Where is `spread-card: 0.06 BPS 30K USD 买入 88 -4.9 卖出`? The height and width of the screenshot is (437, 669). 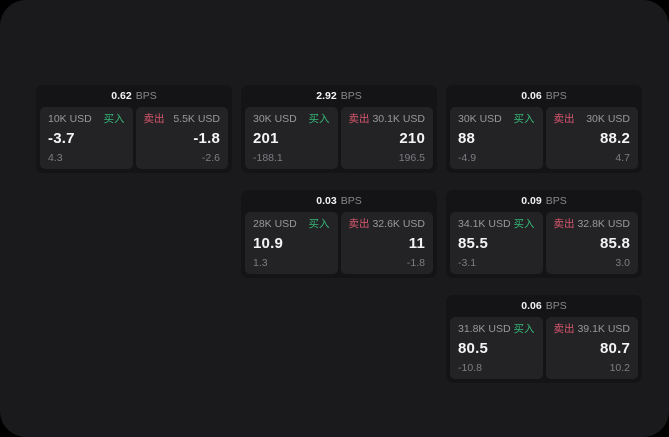 spread-card: 0.06 BPS 30K USD 买入 88 -4.9 卖出 is located at coordinates (544, 129).